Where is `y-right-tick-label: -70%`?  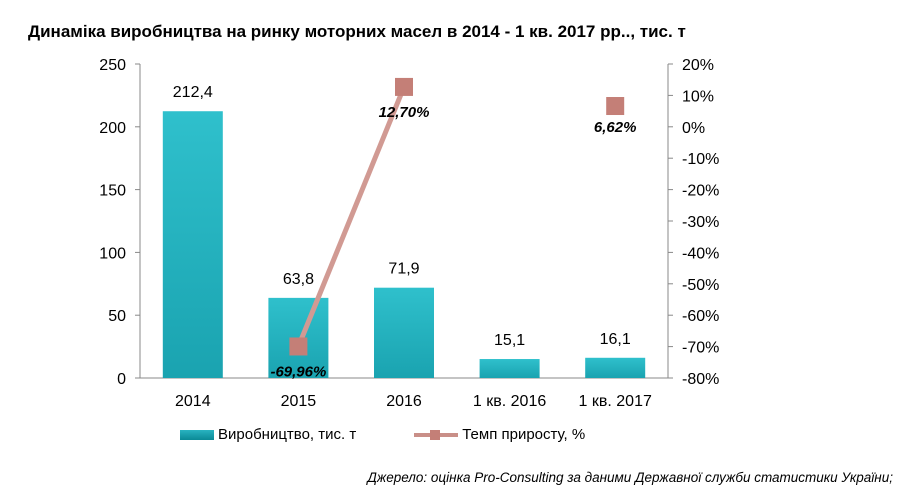 y-right-tick-label: -70% is located at coordinates (700, 348).